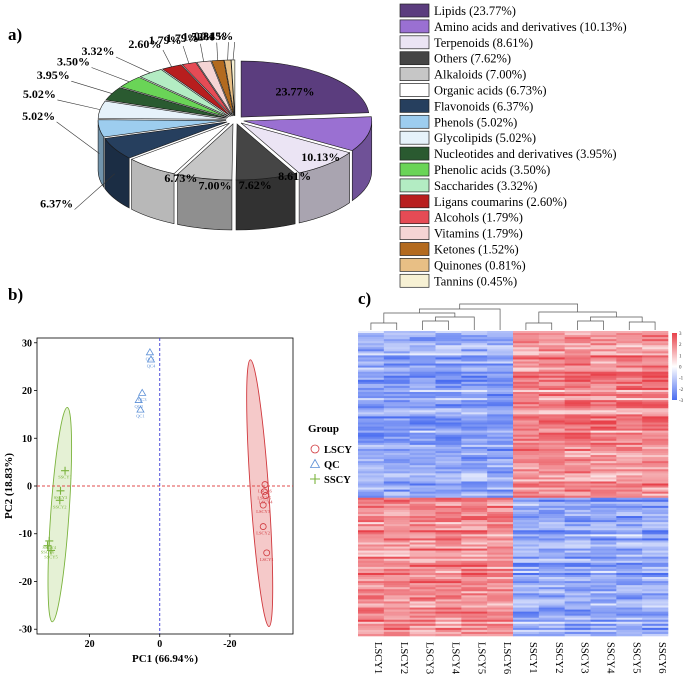  Describe the element at coordinates (65, 477) in the screenshot. I see `point-label: SSCY1` at that location.